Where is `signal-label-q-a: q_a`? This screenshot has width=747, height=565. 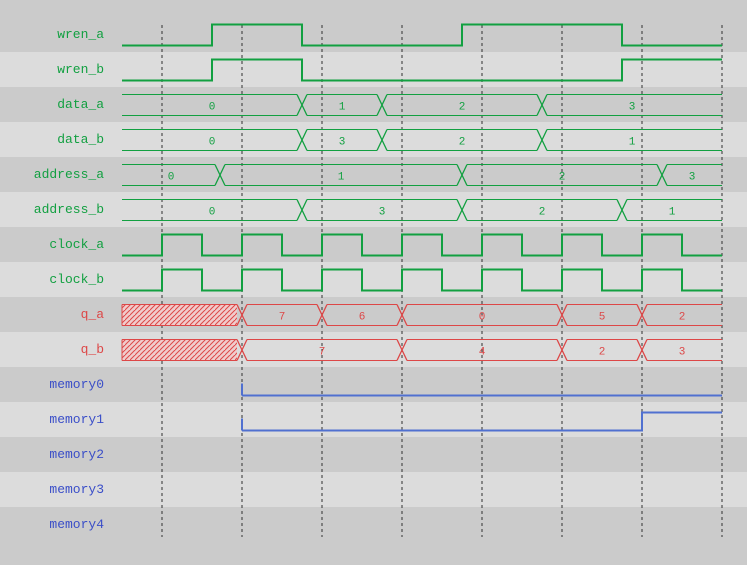
signal-label-q-a: q_a is located at coordinates (92, 314).